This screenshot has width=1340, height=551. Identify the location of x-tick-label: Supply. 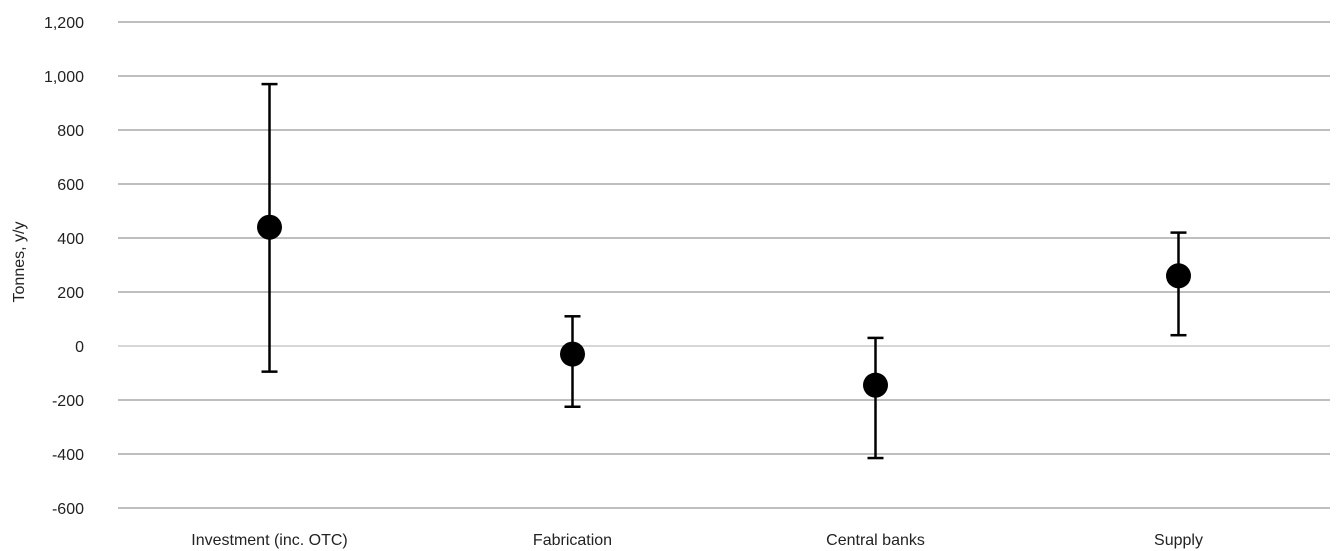
(1178, 540).